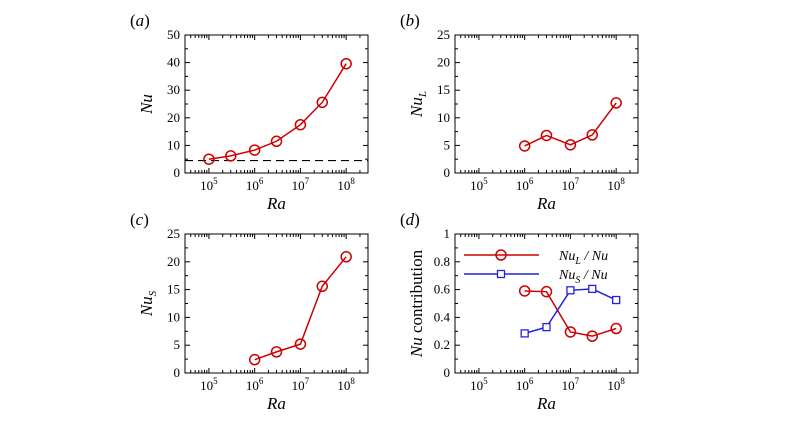  What do you see at coordinates (442, 316) in the screenshot?
I see `y-tick-label: 0.4` at bounding box center [442, 316].